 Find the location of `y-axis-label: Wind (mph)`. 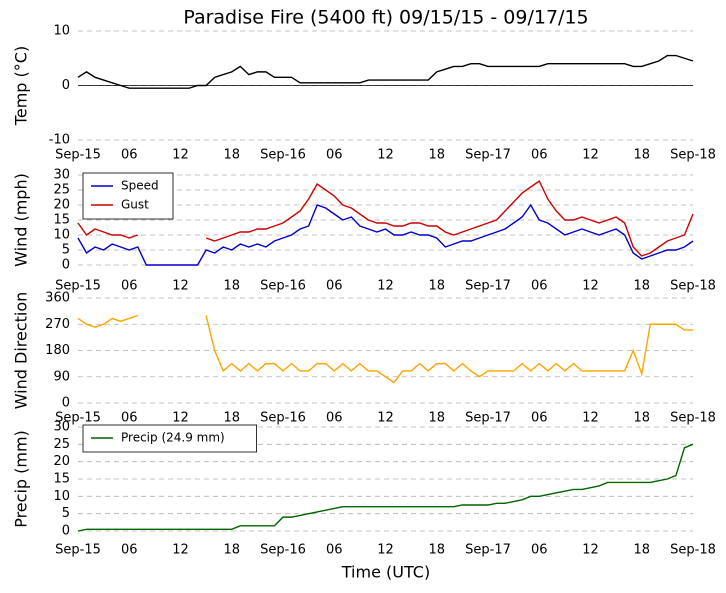

y-axis-label: Wind (mph) is located at coordinates (21, 220).